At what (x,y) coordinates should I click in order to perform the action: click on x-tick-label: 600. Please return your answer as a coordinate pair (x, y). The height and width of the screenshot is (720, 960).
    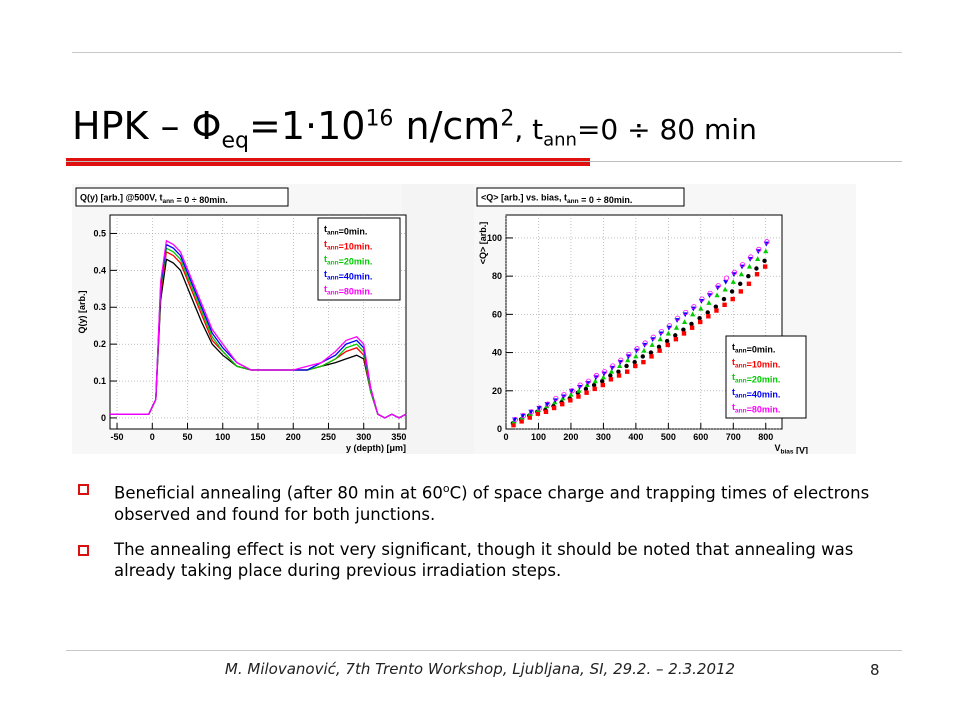
    Looking at the image, I should click on (700, 437).